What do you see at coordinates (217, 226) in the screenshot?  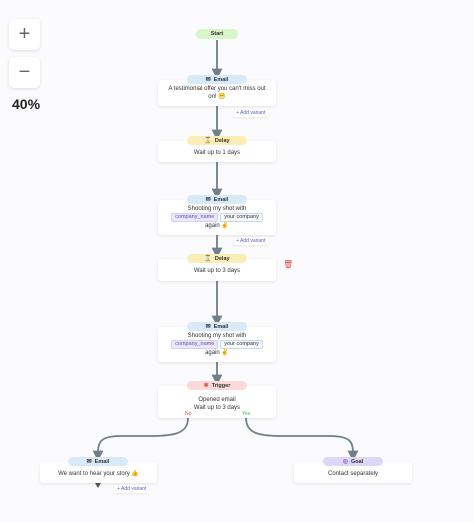 I see `email-2-line3: again ✌` at bounding box center [217, 226].